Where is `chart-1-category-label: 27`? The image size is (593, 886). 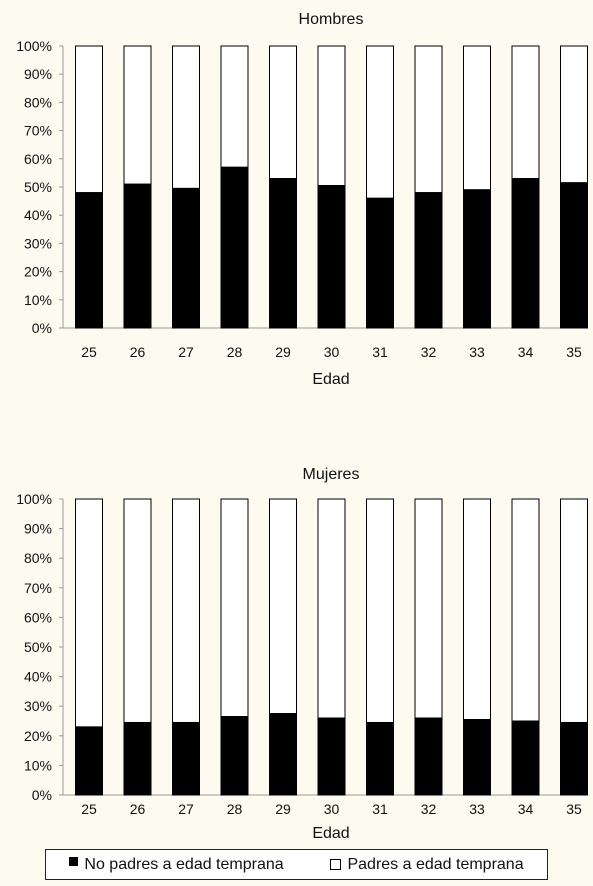 chart-1-category-label: 27 is located at coordinates (186, 809).